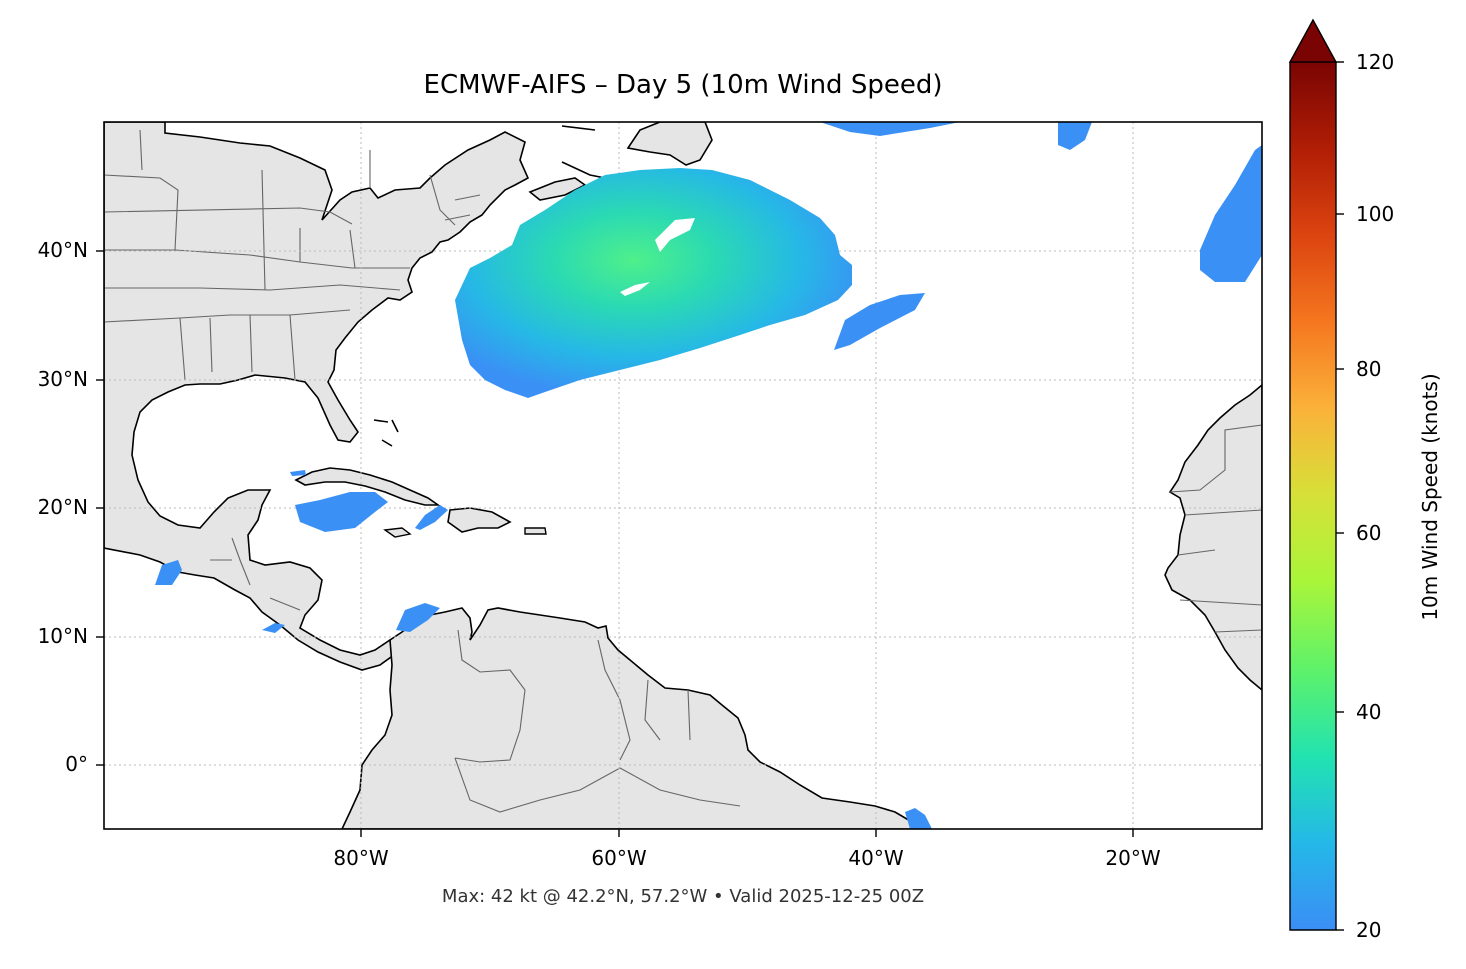 The image size is (1466, 969). What do you see at coordinates (535, 531) in the screenshot?
I see `puerto-rico-land` at bounding box center [535, 531].